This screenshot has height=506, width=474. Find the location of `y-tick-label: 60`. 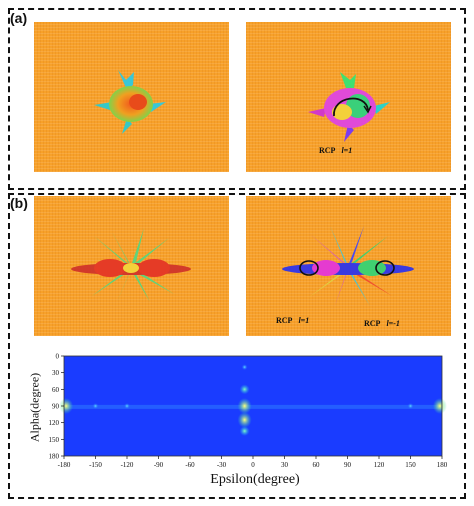

y-tick-label: 60 is located at coordinates (56, 390).